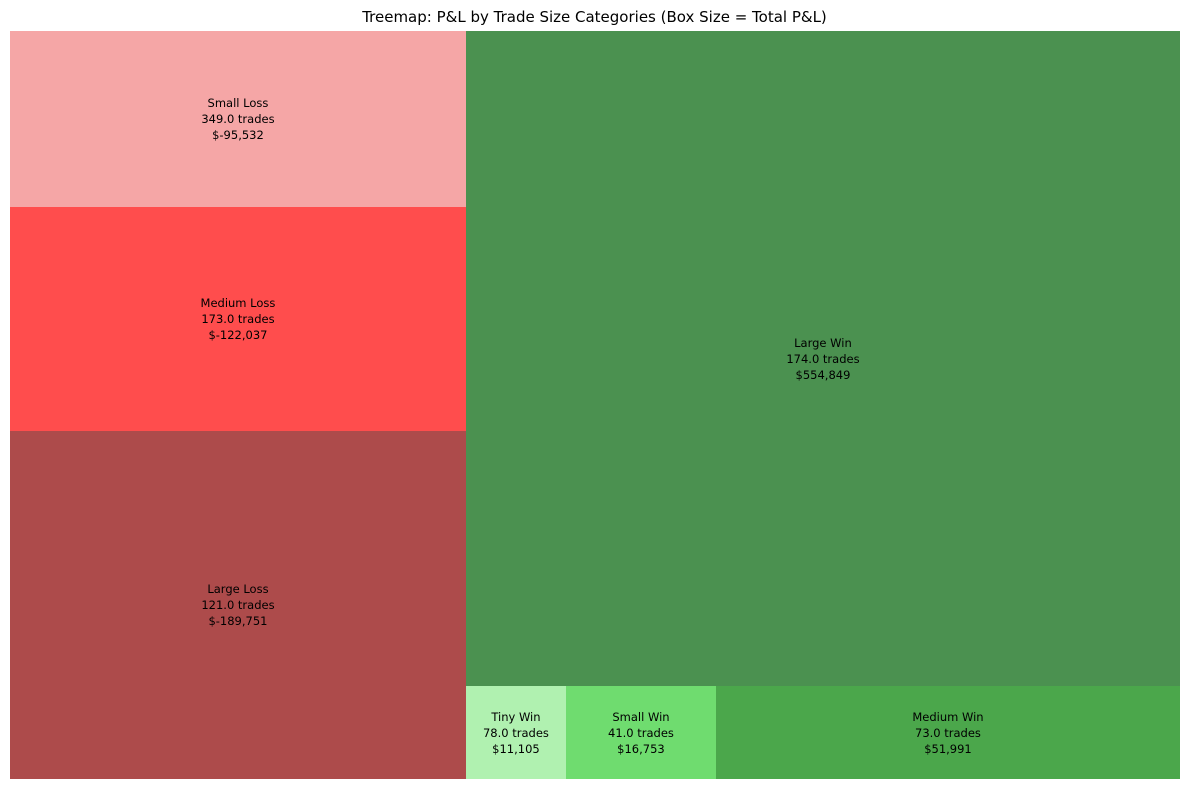 This screenshot has width=1189, height=790. I want to click on treemap-tile-small-win: Small Win 41.0 trades $16,753, so click(640, 732).